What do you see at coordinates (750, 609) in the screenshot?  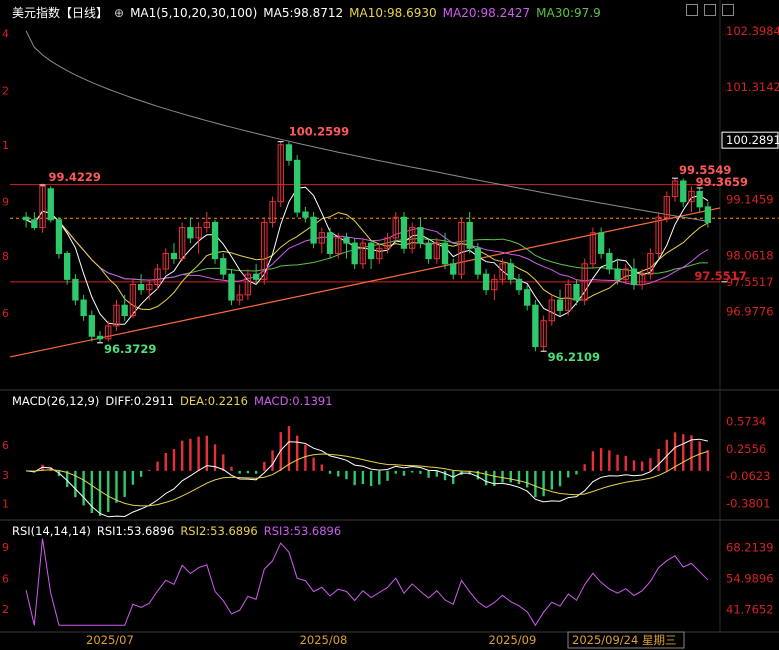 I see `rsi-y-tick: 41.7652` at bounding box center [750, 609].